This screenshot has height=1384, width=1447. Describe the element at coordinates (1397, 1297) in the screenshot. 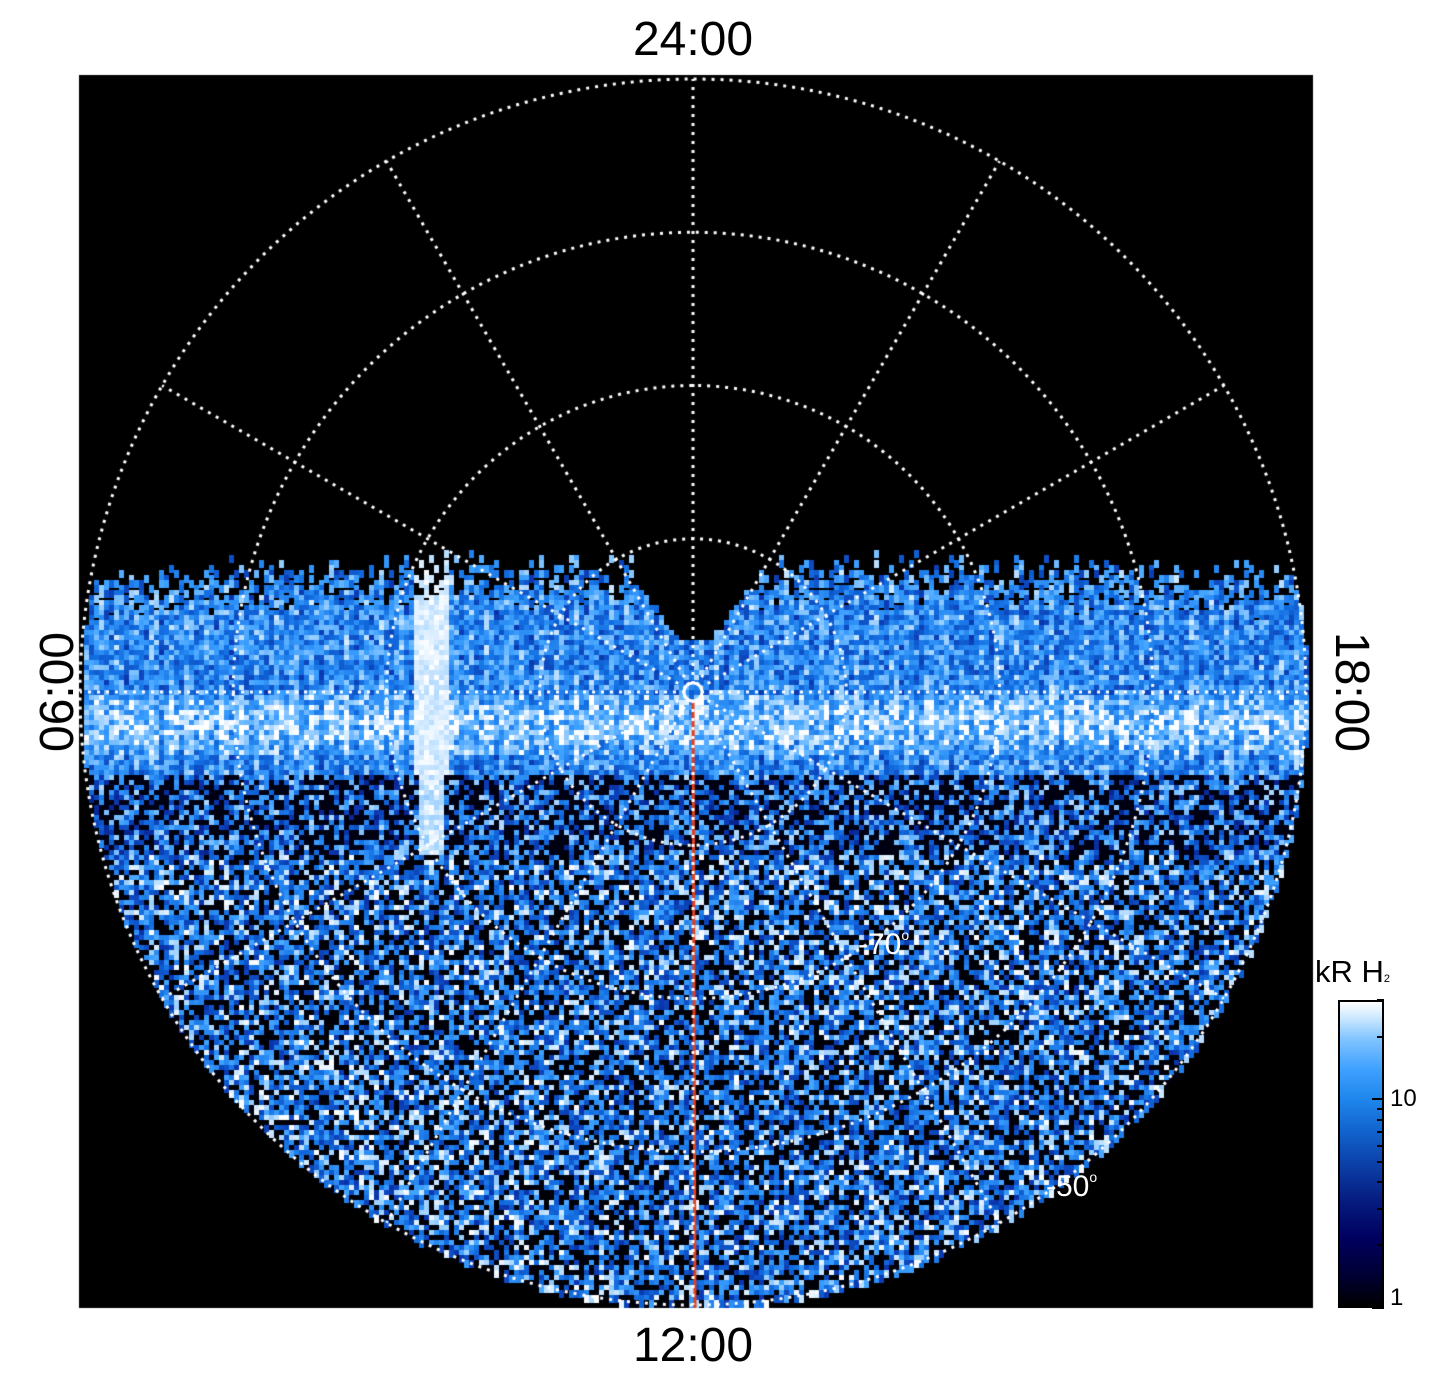

I see `colorbar-tick-label: 1` at that location.